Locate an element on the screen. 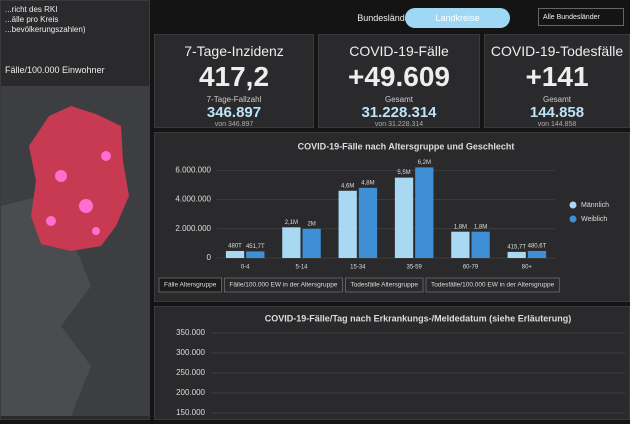 The image size is (630, 424). map-header-line: ...richt des RKI is located at coordinates (31, 9).